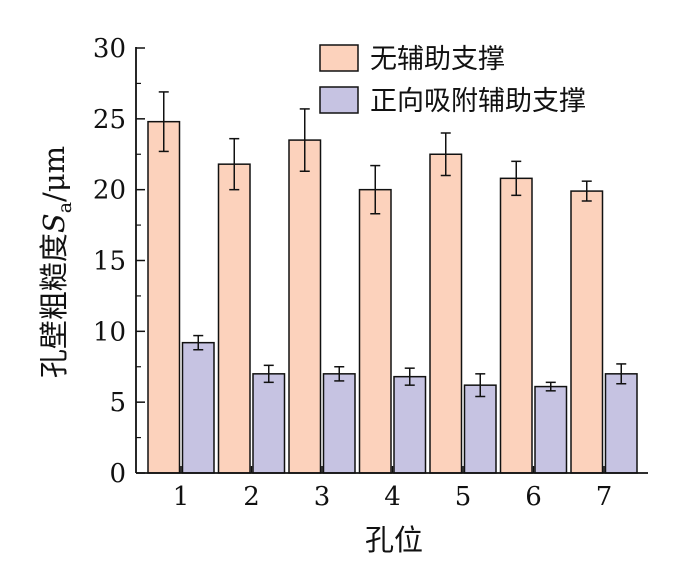 This screenshot has width=679, height=585. Describe the element at coordinates (117, 403) in the screenshot. I see `y-tick-label-5: 5` at that location.